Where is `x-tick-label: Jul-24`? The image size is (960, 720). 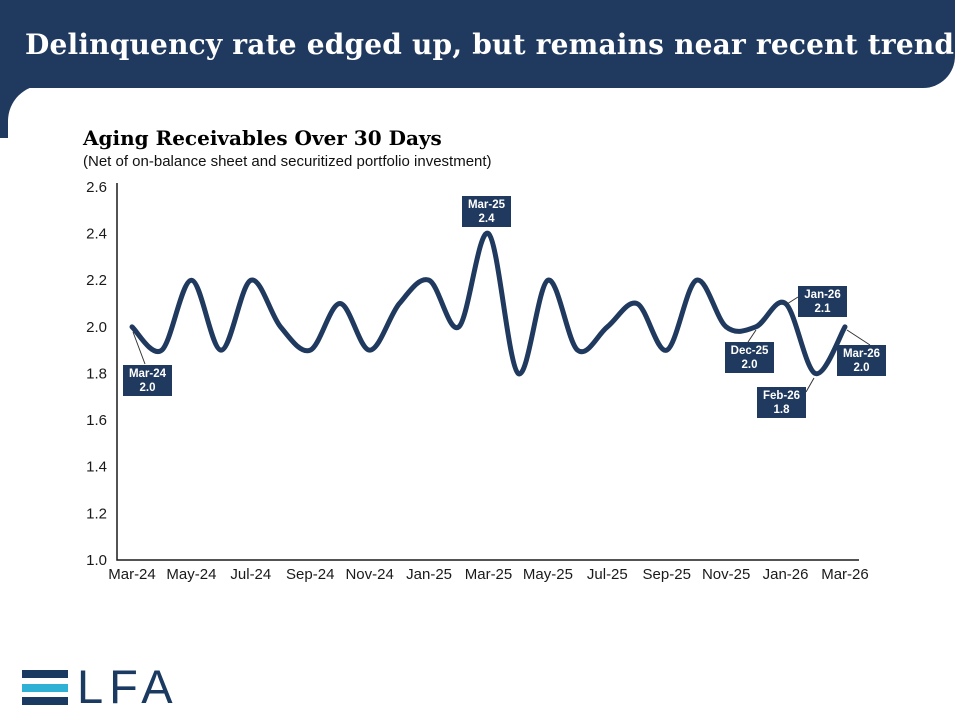 x-tick-label: Jul-24 is located at coordinates (250, 574).